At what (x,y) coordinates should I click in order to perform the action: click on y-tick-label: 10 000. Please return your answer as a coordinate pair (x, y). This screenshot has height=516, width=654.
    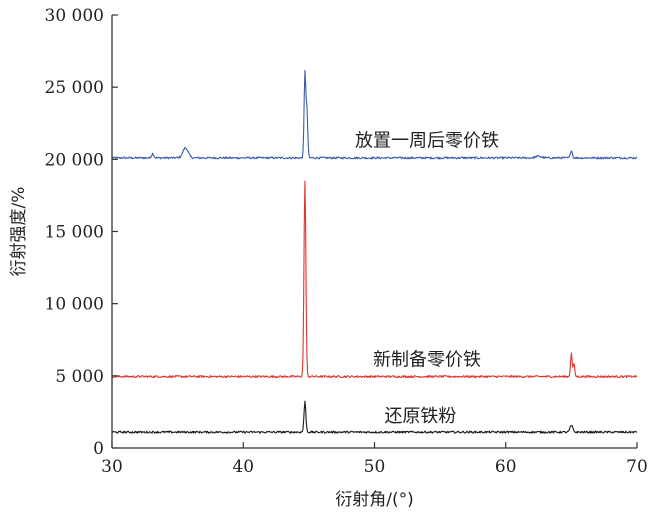
    Looking at the image, I should click on (74, 305).